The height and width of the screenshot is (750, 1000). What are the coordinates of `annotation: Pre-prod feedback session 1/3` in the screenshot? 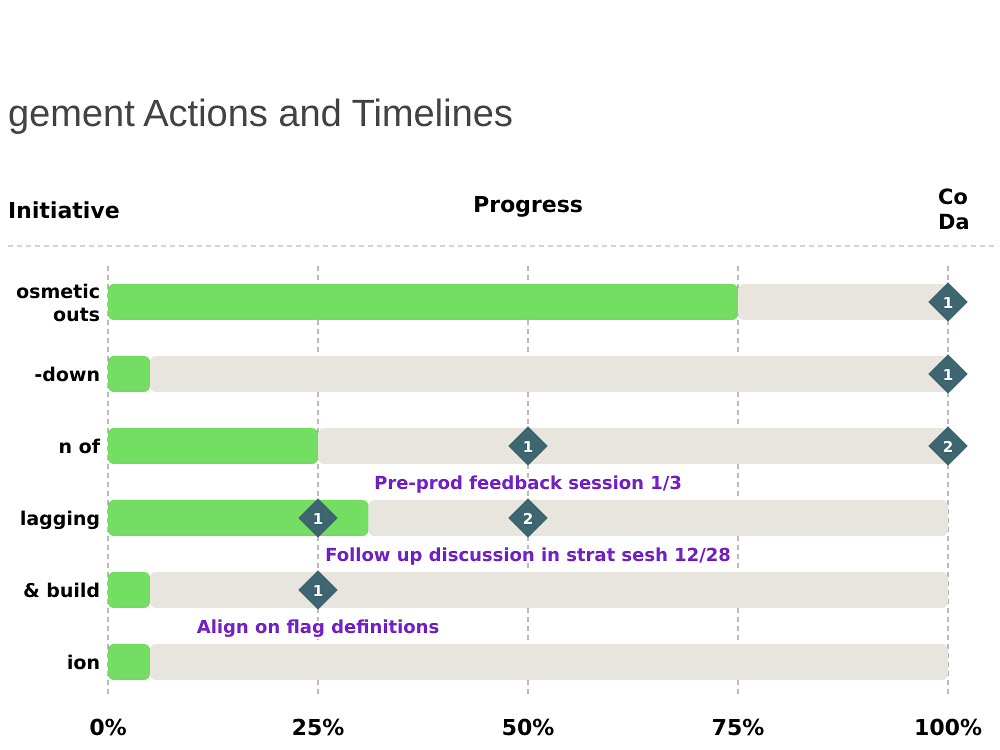 It's located at (528, 483).